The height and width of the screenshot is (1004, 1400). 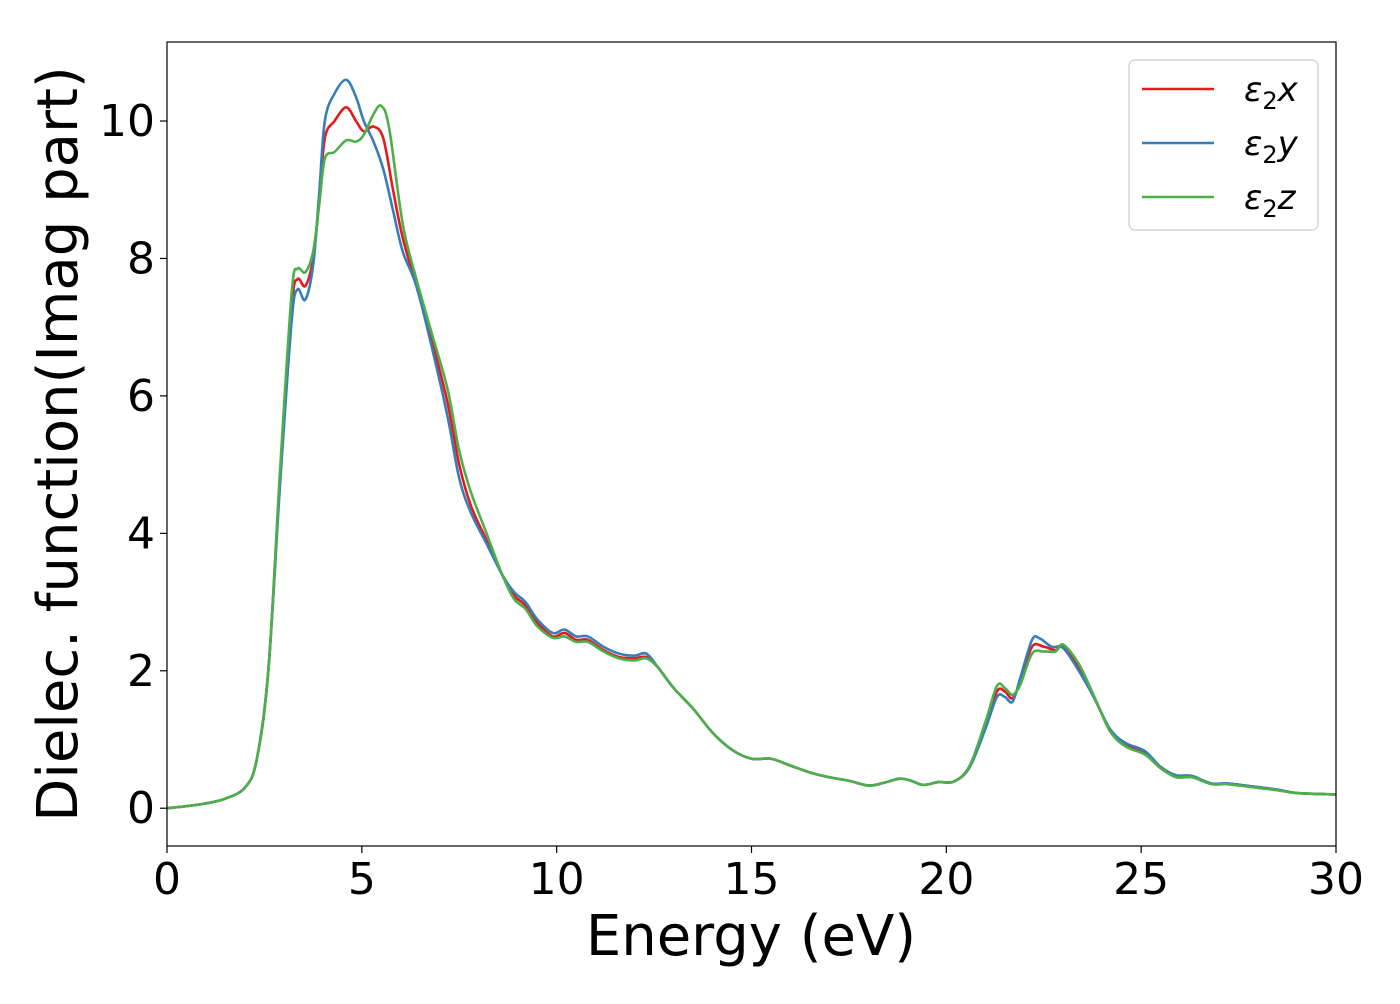 What do you see at coordinates (557, 879) in the screenshot?
I see `x-tick-label: 10` at bounding box center [557, 879].